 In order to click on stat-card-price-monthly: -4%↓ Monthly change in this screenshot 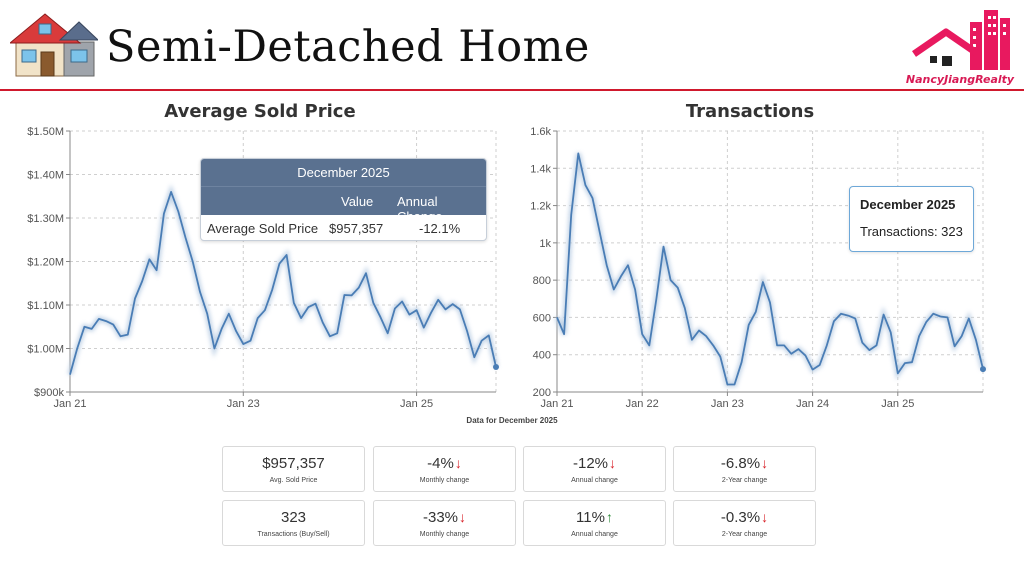, I will do `click(444, 469)`.